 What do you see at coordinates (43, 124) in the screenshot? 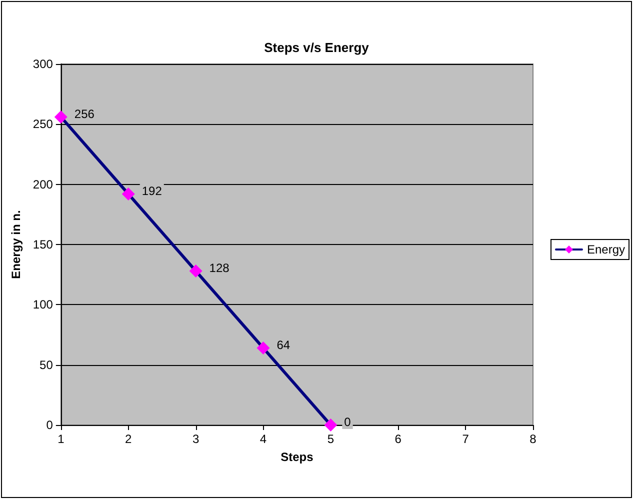
I see `y-tick-label: 250` at bounding box center [43, 124].